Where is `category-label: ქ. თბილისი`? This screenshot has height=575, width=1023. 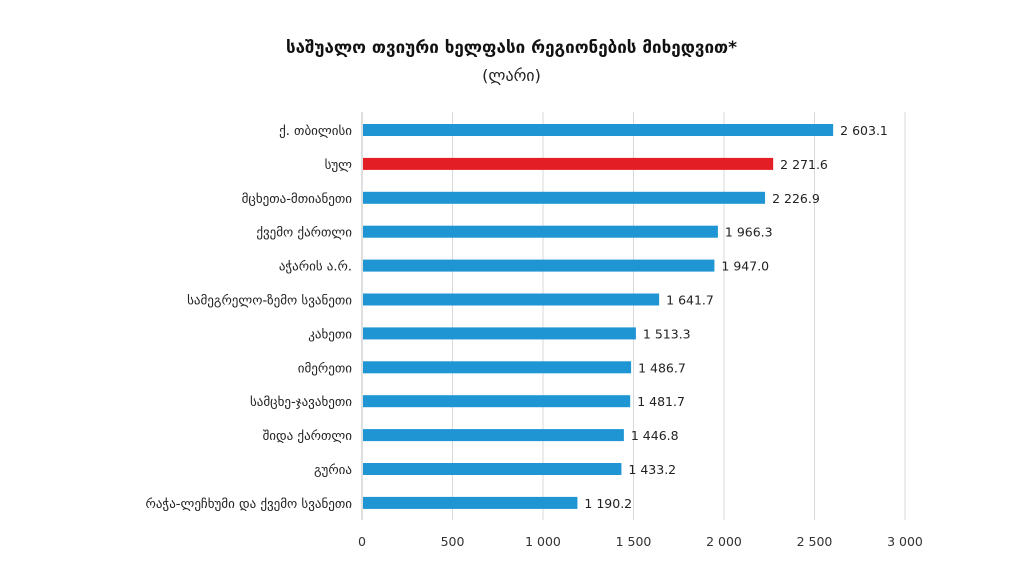 category-label: ქ. თბილისი is located at coordinates (315, 131).